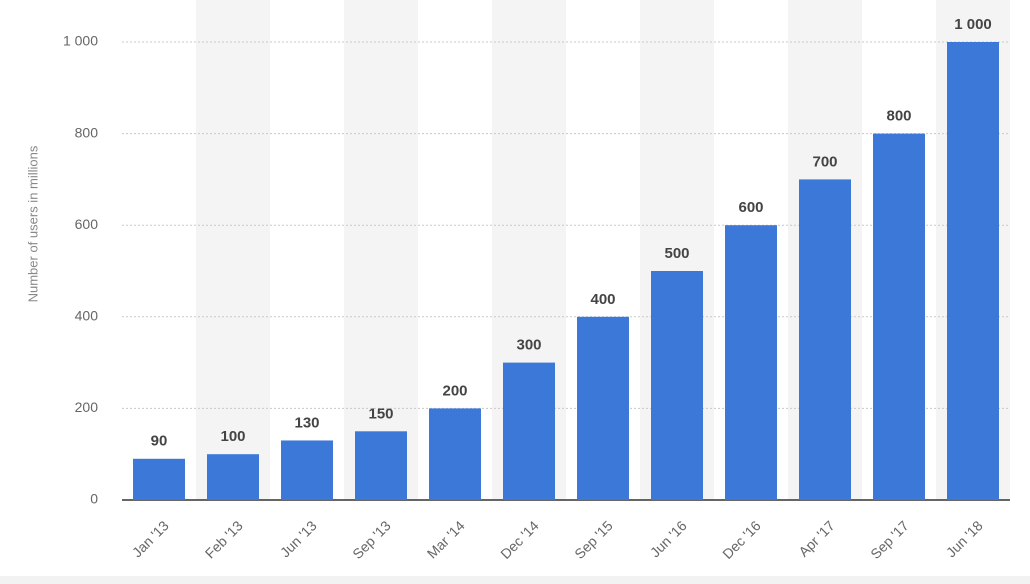  Describe the element at coordinates (668, 538) in the screenshot. I see `x-tick-label: Jun '16` at that location.